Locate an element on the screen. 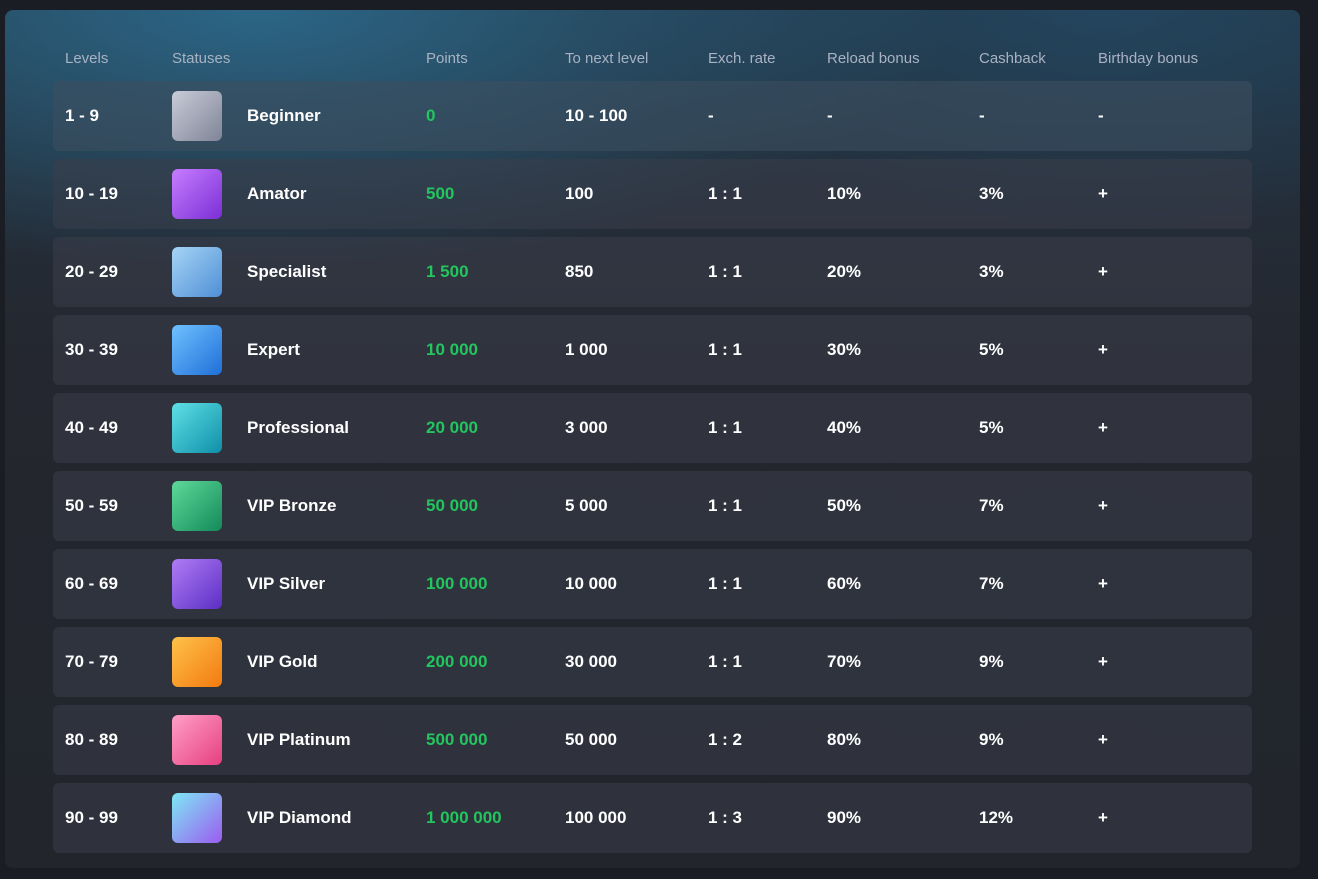 Image resolution: width=1318 pixels, height=879 pixels. level-range: 90 - 99 is located at coordinates (91, 817).